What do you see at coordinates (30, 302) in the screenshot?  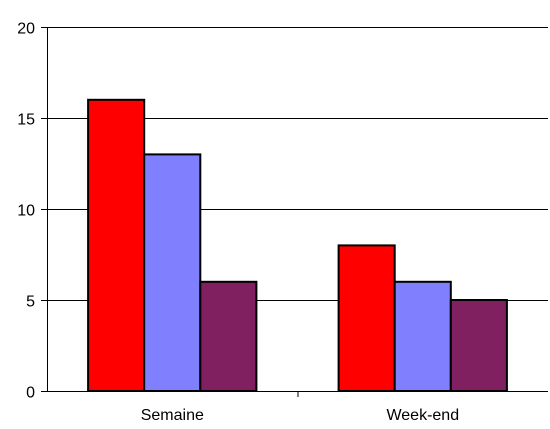 I see `y-tick-label: 5` at bounding box center [30, 302].